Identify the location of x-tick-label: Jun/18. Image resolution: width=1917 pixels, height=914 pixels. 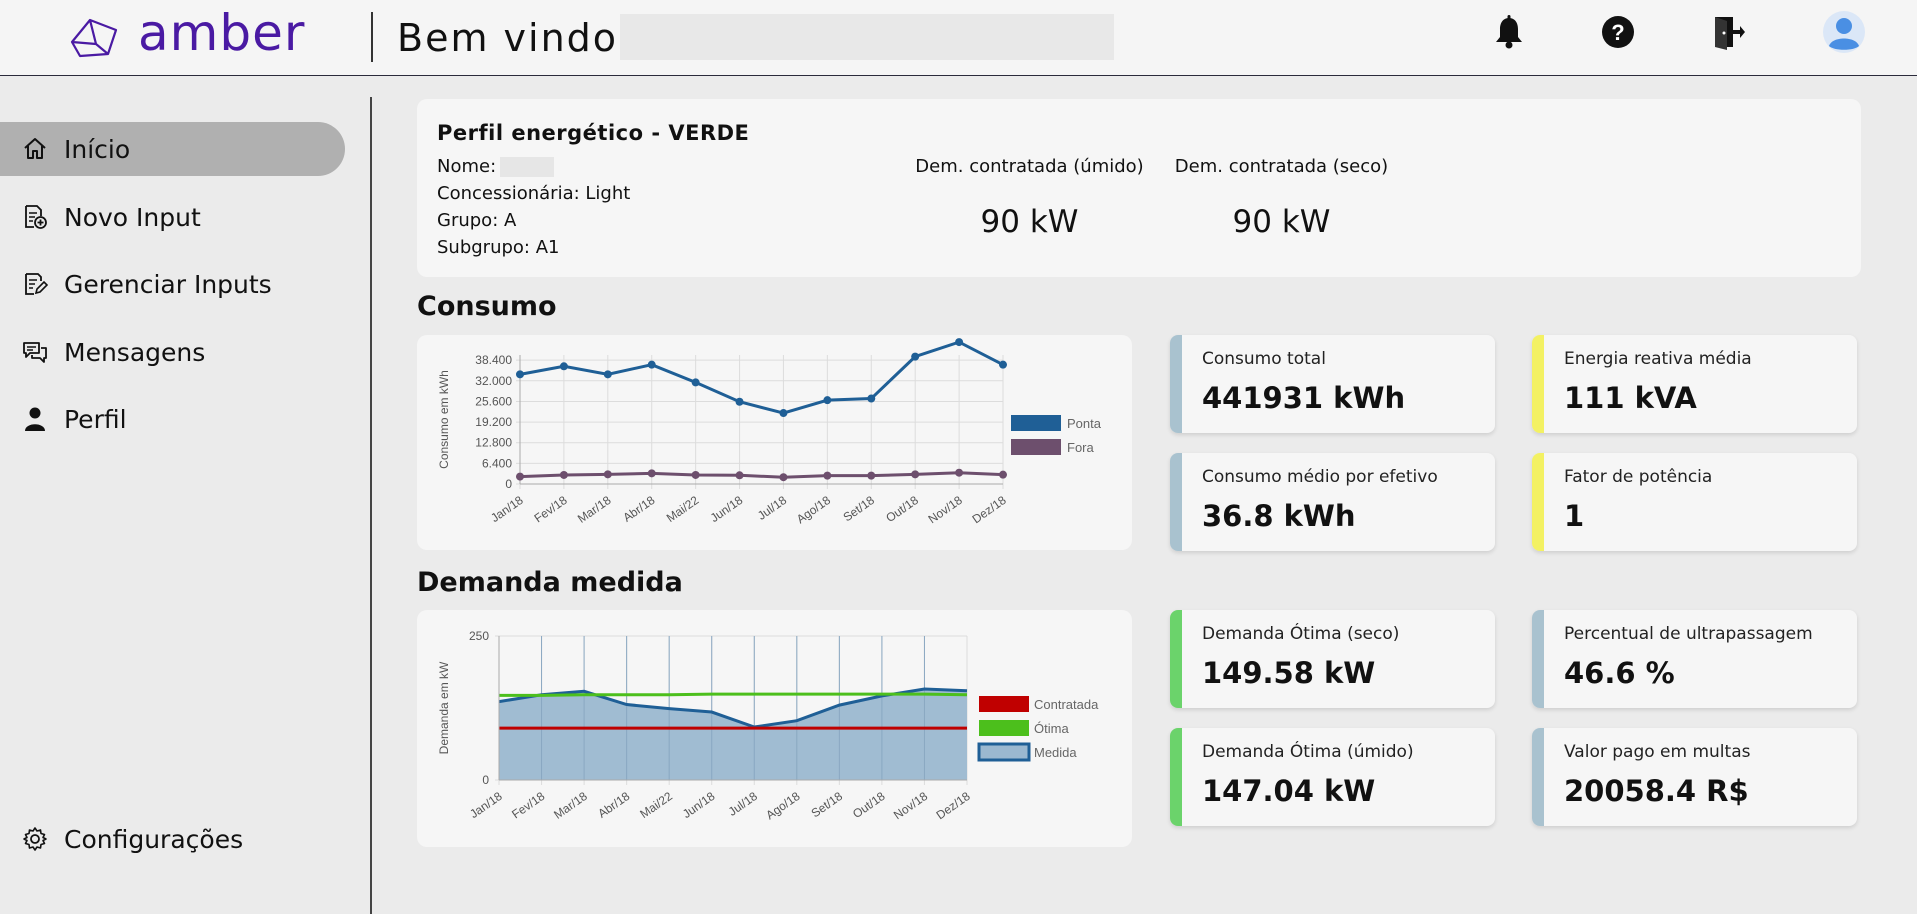
(727, 509).